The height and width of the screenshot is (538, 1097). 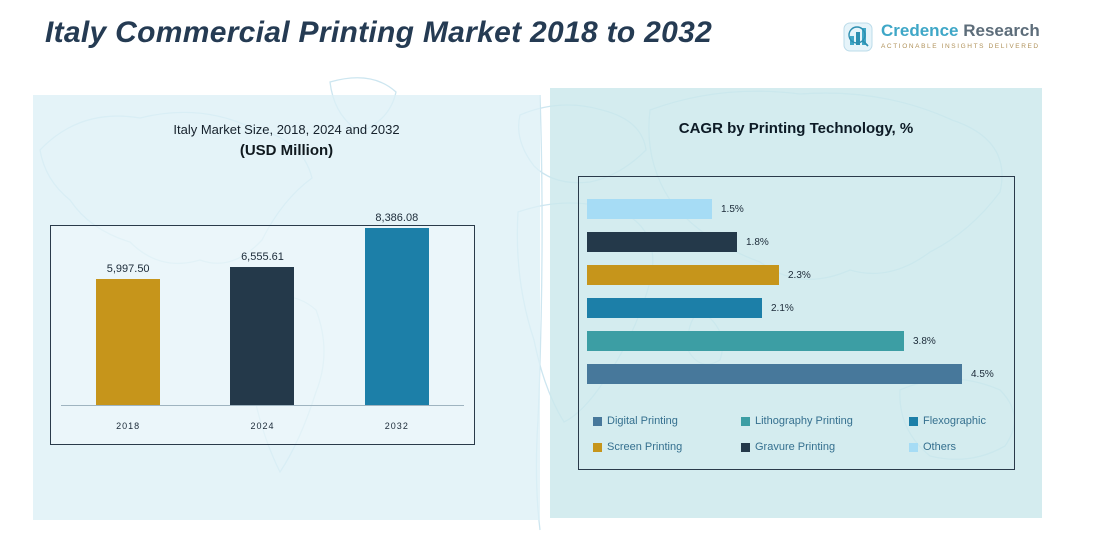 What do you see at coordinates (683, 275) in the screenshot?
I see `bar-screen-printing` at bounding box center [683, 275].